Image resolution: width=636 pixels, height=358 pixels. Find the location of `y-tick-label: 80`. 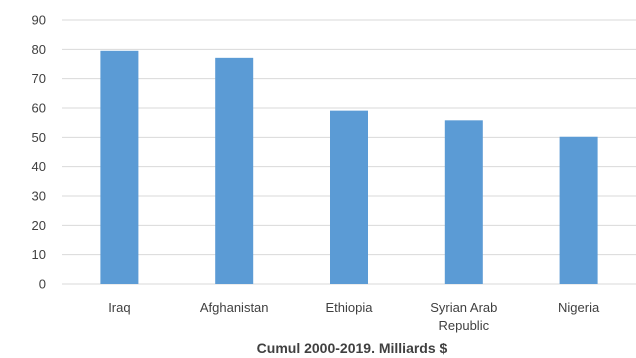

y-tick-label: 80 is located at coordinates (39, 49).